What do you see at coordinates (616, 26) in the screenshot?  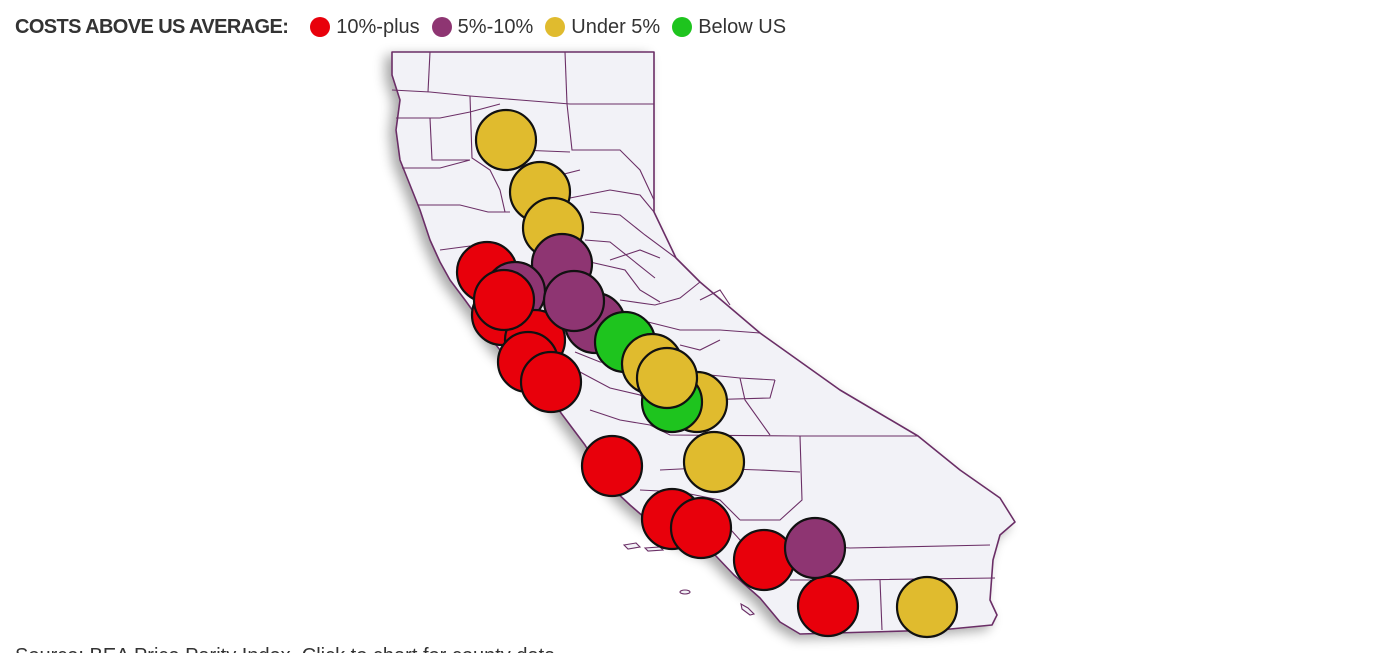 I see `legend-label: Under 5%` at bounding box center [616, 26].